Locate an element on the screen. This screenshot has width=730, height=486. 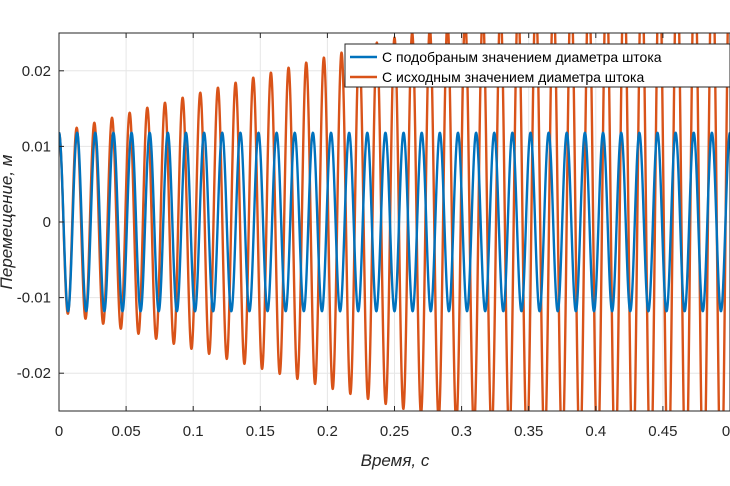
y-tick-label: 0.01 is located at coordinates (36, 146).